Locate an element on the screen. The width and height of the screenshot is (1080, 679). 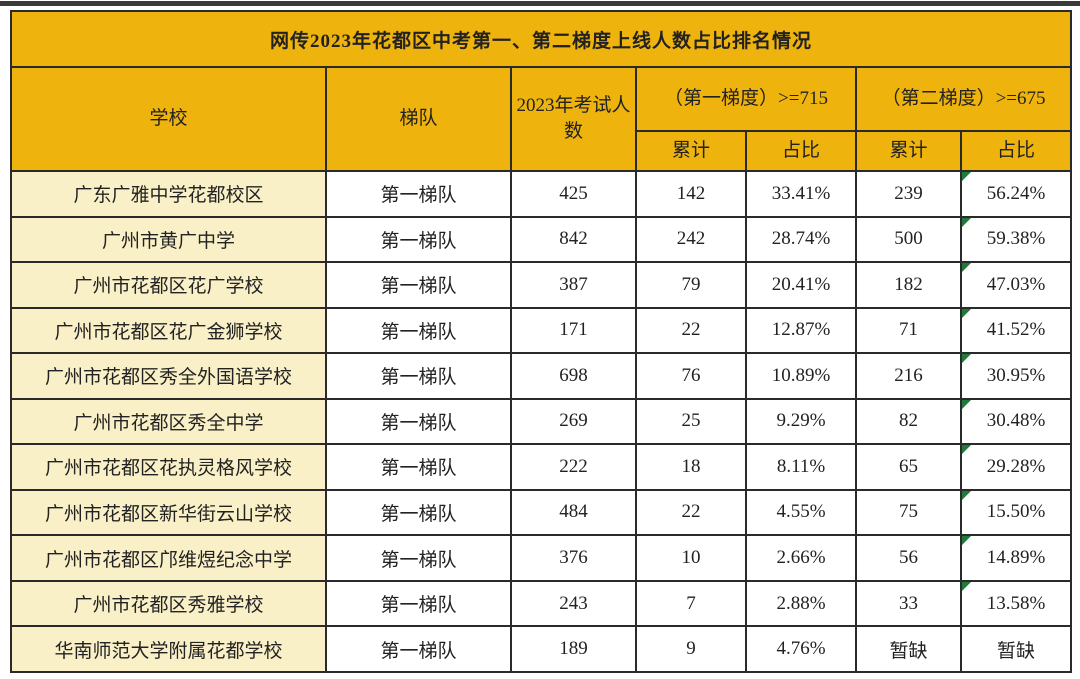
title-row: 网传2023年花都区中考第一、第二梯度上线人数占比排名情况 is located at coordinates (541, 39).